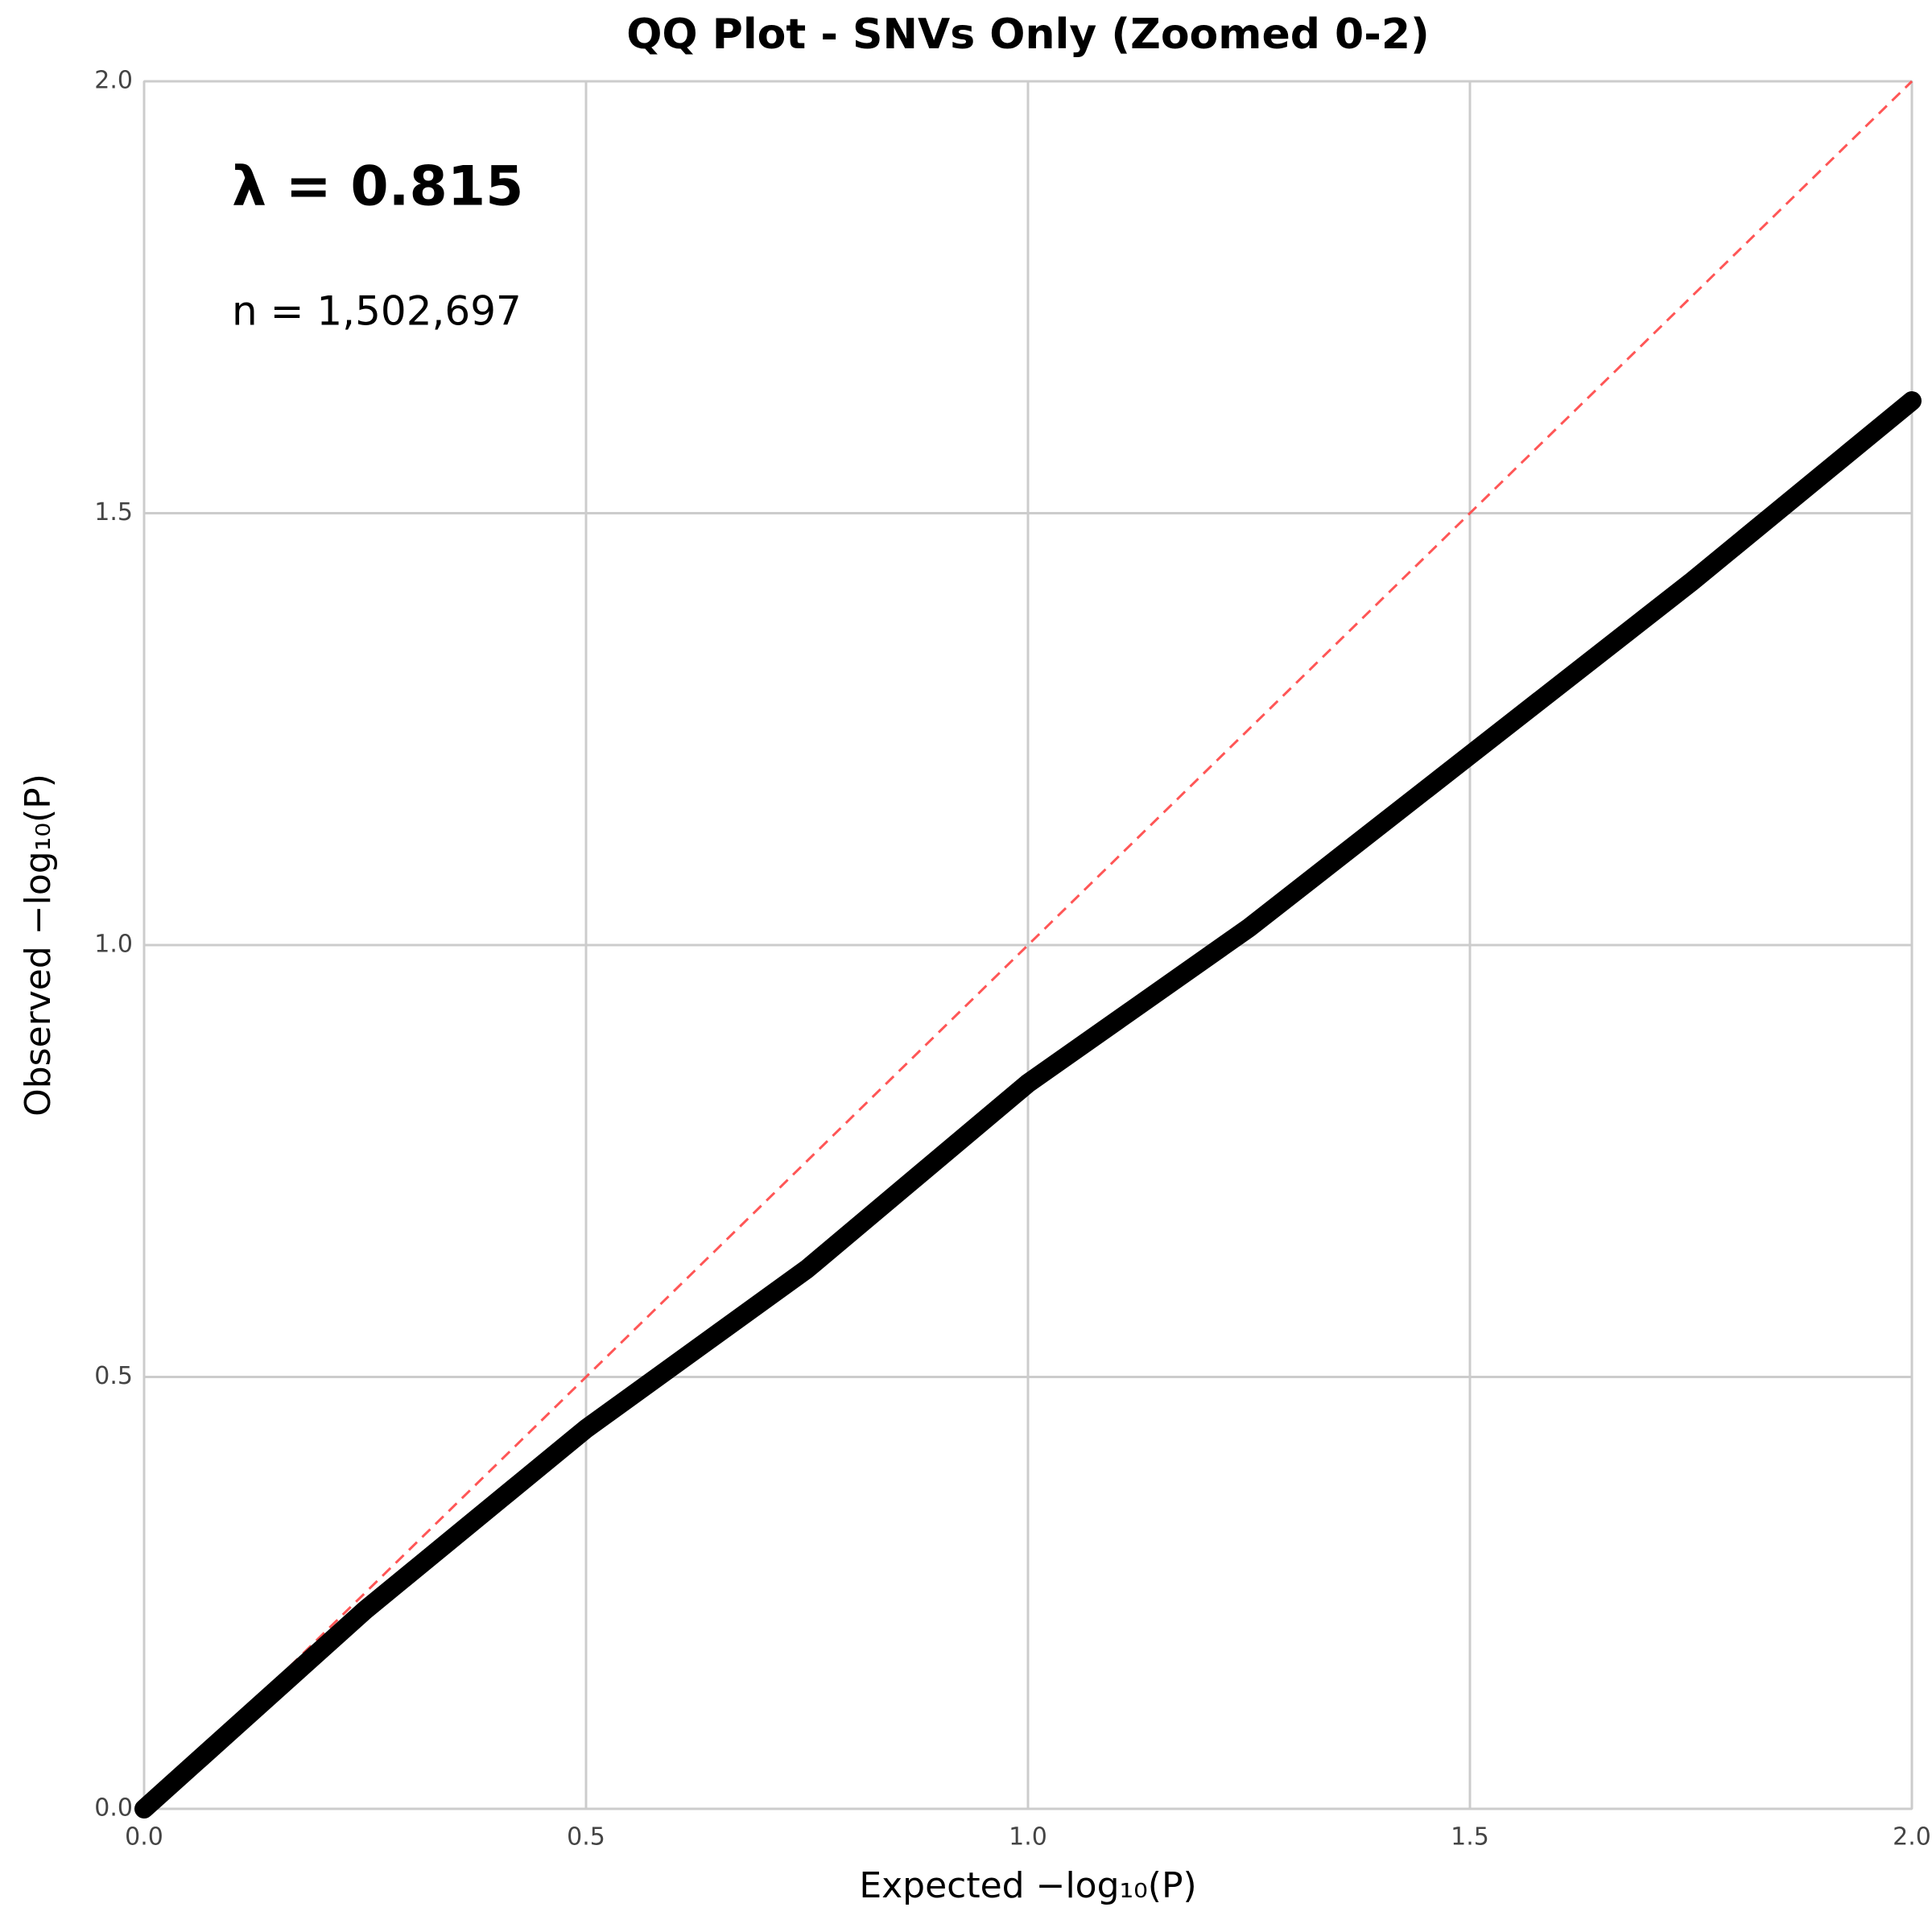 This screenshot has height=1932, width=1932. I want to click on x-tick-label: 2.0, so click(1912, 1837).